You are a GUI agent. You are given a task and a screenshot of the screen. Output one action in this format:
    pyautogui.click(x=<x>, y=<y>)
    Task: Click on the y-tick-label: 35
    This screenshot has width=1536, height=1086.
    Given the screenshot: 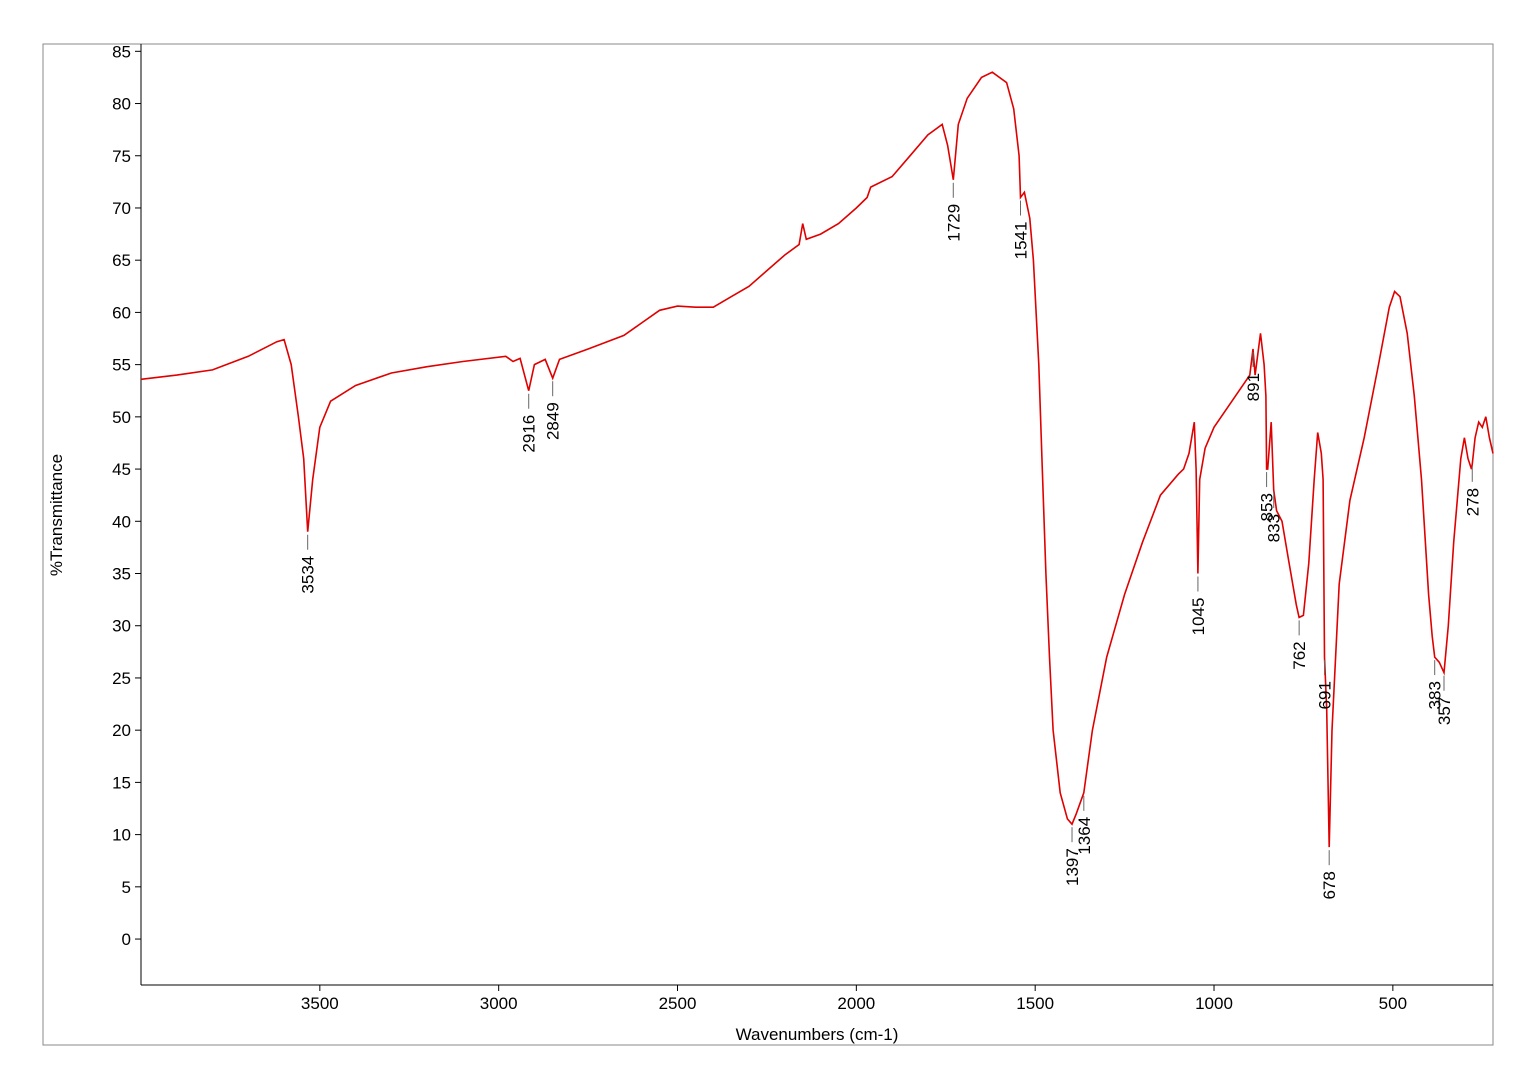 What is the action you would take?
    pyautogui.click(x=121, y=574)
    